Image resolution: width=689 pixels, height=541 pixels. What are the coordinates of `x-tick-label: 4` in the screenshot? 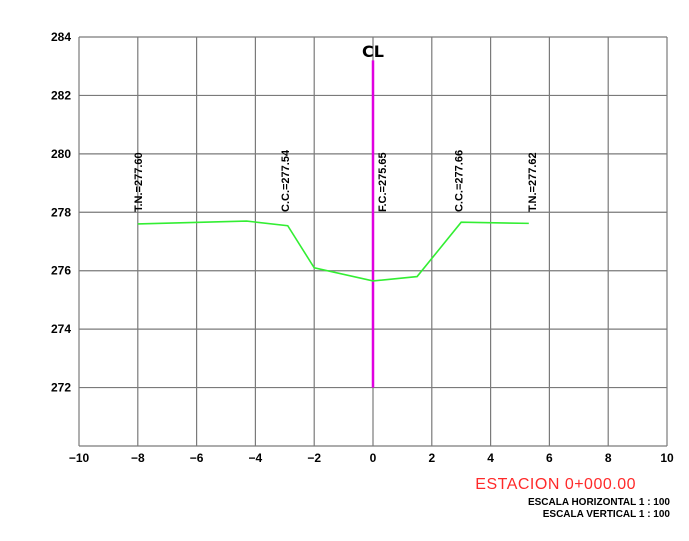 It's located at (490, 458).